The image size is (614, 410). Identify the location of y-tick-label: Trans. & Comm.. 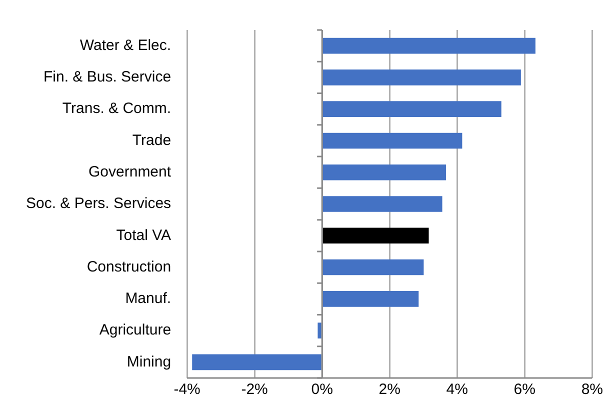
(117, 109).